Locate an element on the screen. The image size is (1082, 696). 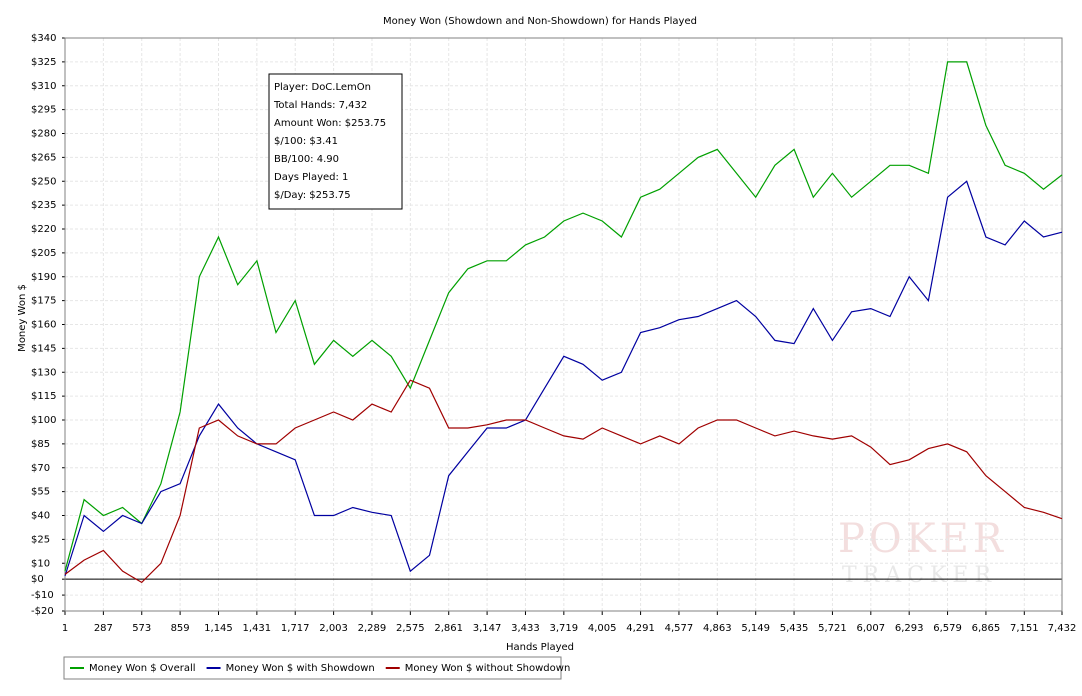
x-tick-label: 4,863 is located at coordinates (717, 628).